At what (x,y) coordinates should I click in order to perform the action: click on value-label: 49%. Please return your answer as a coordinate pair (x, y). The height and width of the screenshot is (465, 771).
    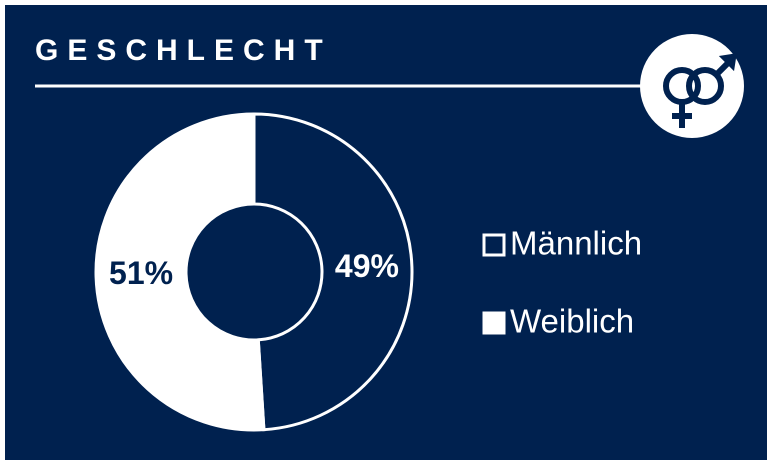
    Looking at the image, I should click on (367, 266).